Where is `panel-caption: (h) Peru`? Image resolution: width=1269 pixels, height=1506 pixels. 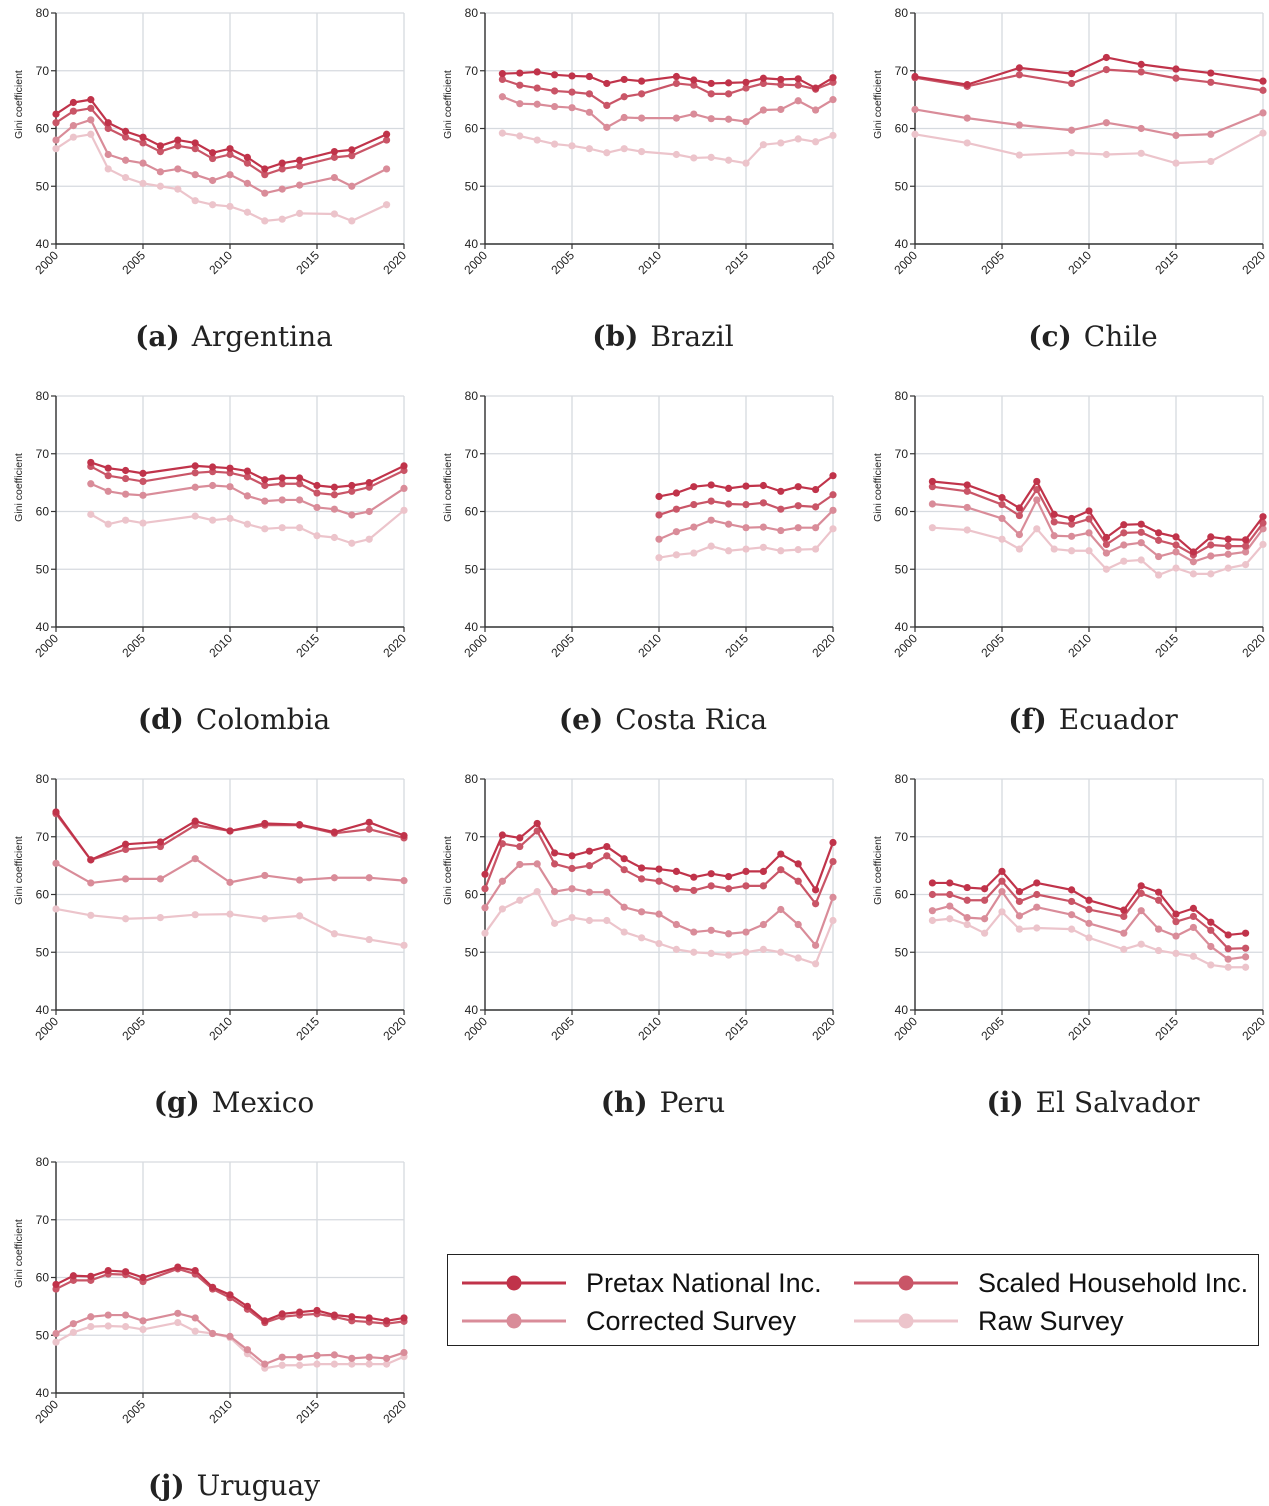
panel-caption: (h) Peru is located at coordinates (663, 1102).